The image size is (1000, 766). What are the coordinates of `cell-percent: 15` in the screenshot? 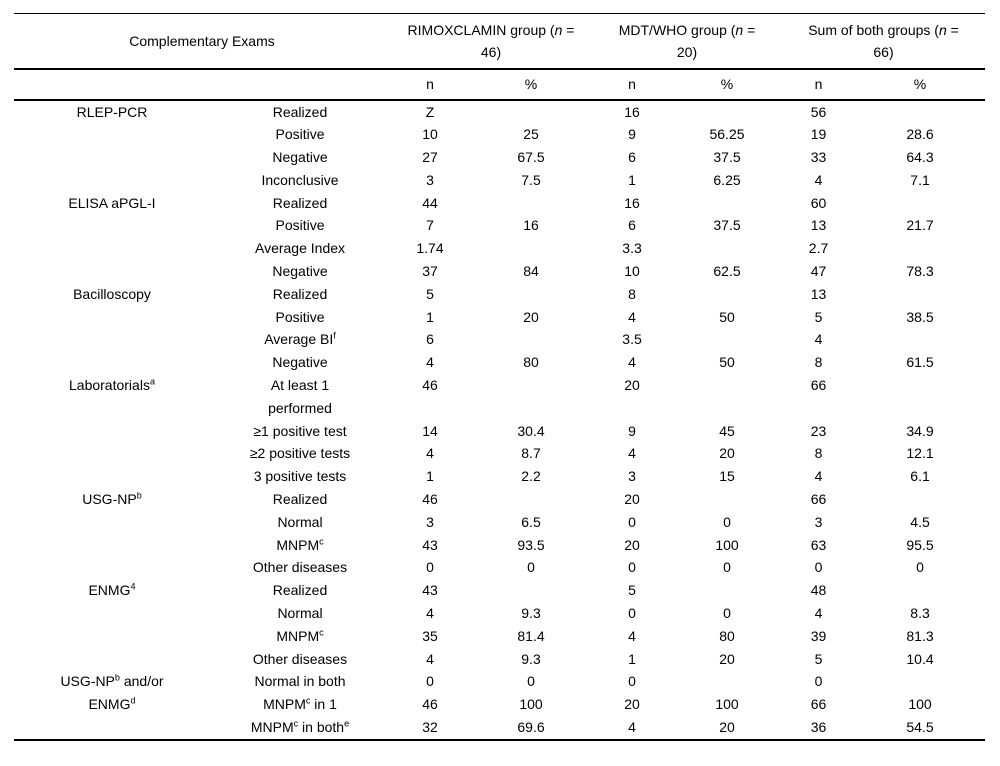 It's located at (727, 476).